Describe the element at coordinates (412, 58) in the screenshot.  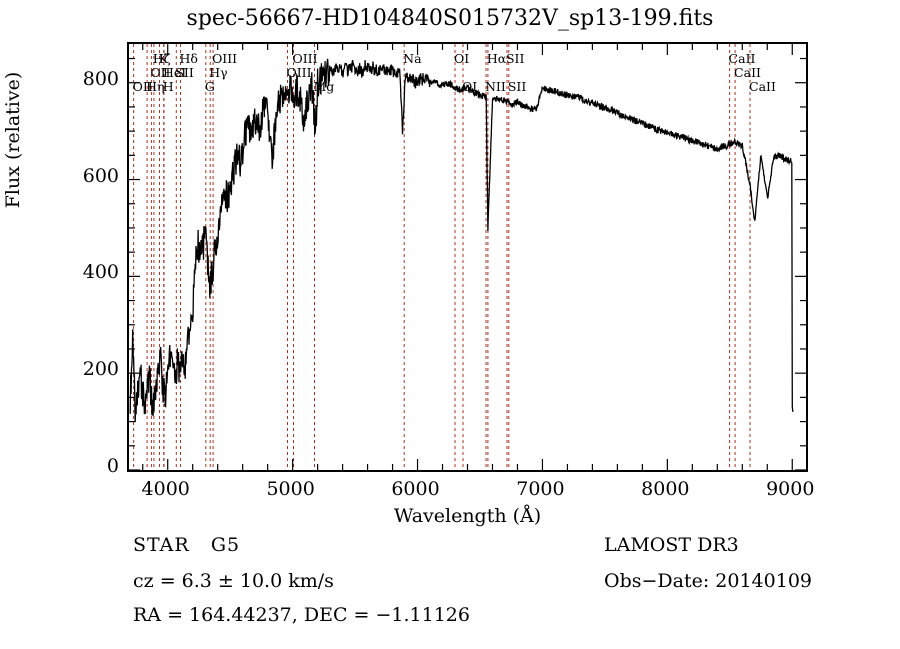
I see `spectral-line-label: Na` at that location.